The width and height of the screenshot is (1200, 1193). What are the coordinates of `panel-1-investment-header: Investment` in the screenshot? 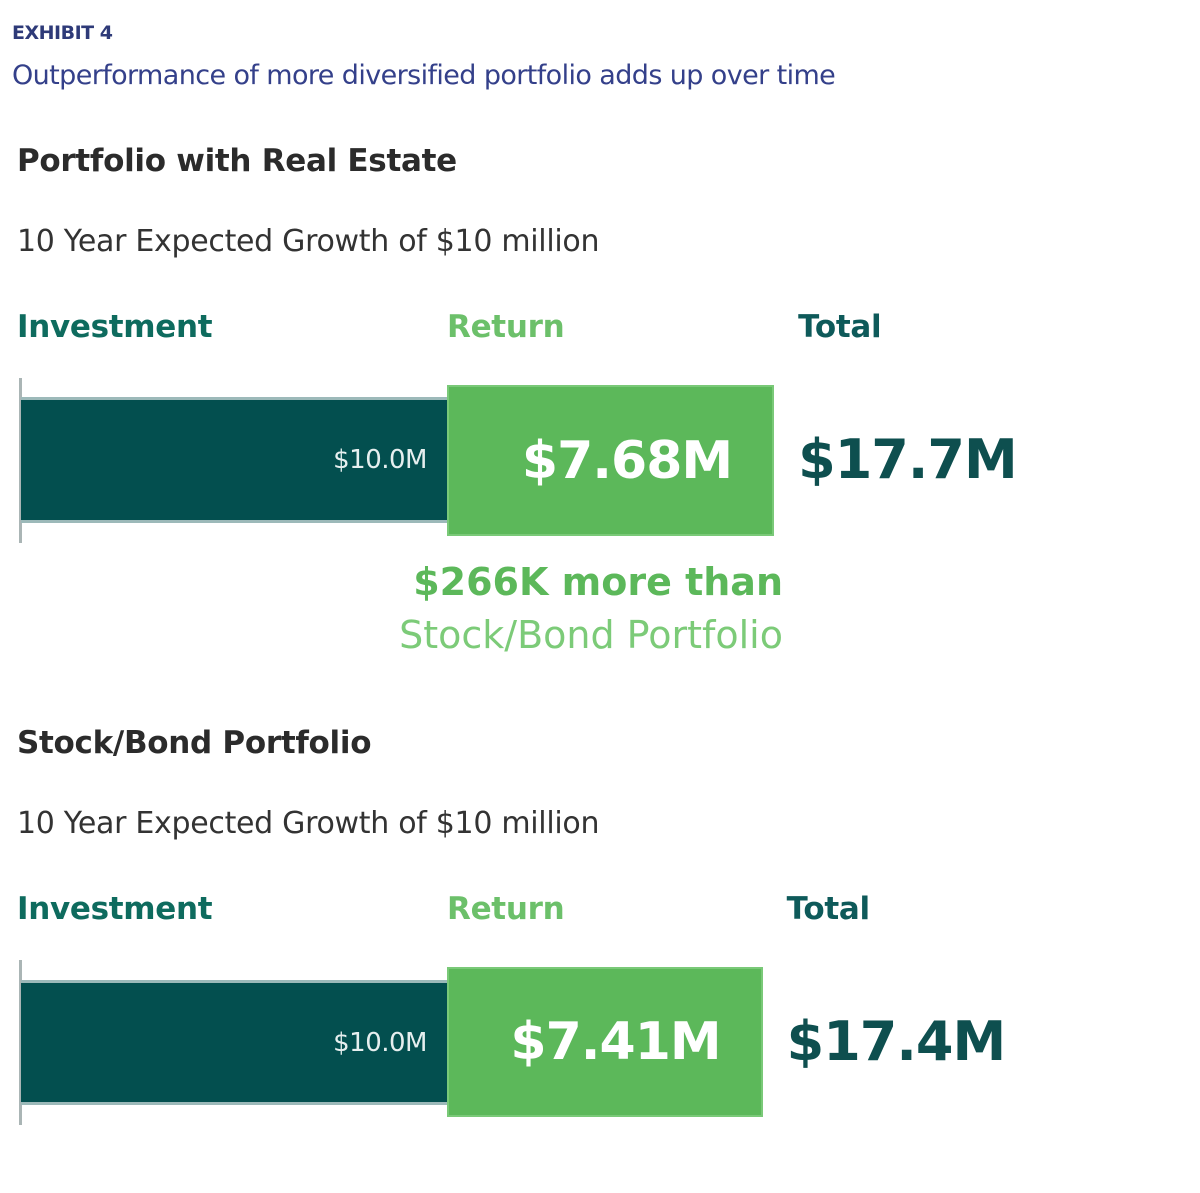 It's located at (115, 327).